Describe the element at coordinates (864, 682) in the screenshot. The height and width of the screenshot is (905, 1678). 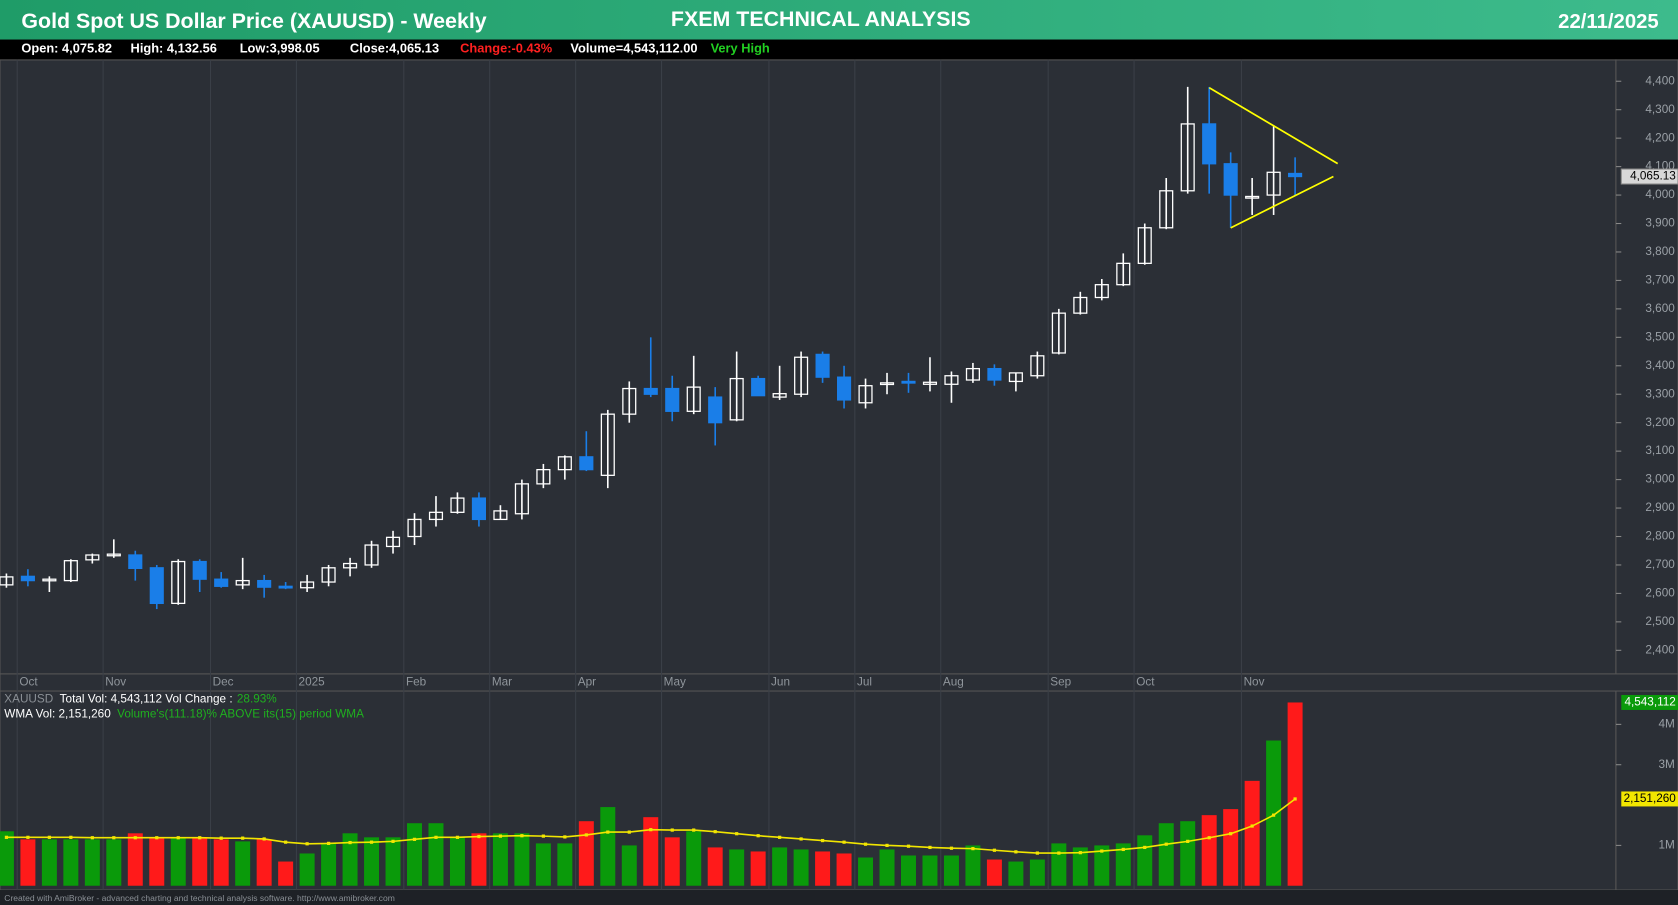
I see `x-tick-label: Jul` at that location.